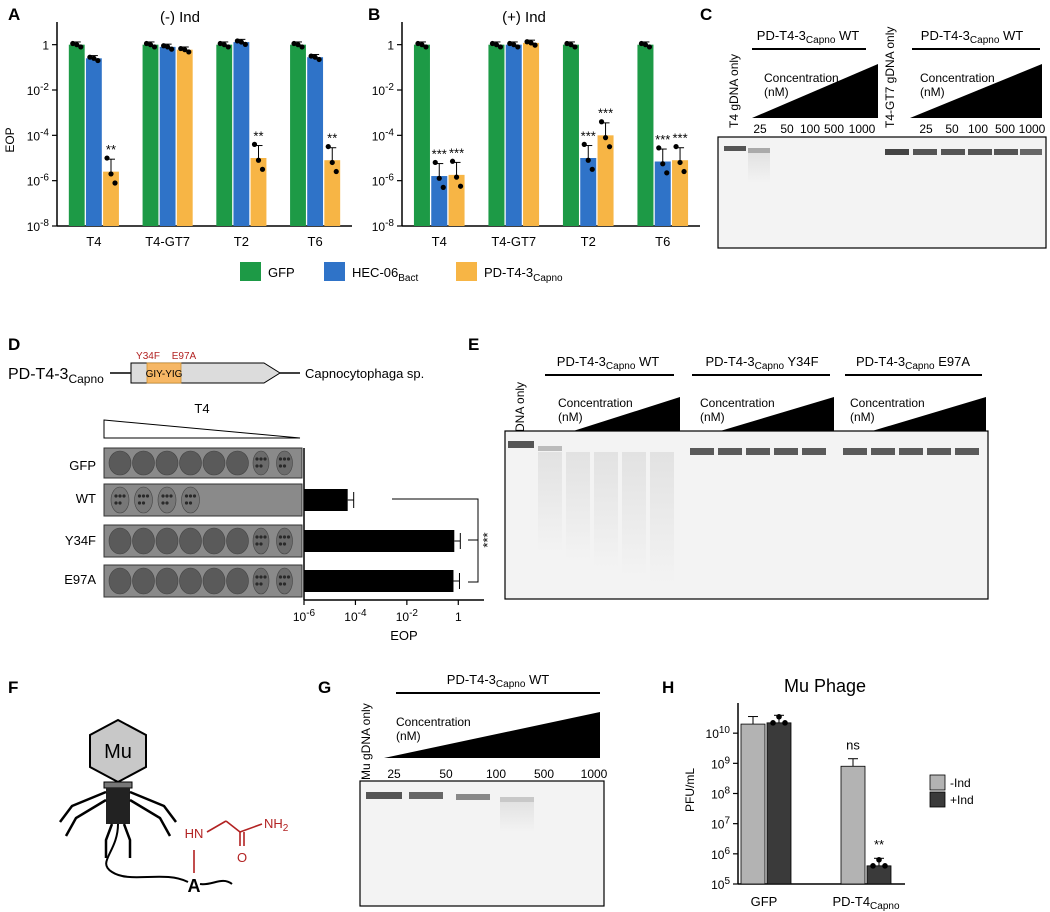  I want to click on modified-base-a: A, so click(194, 886).